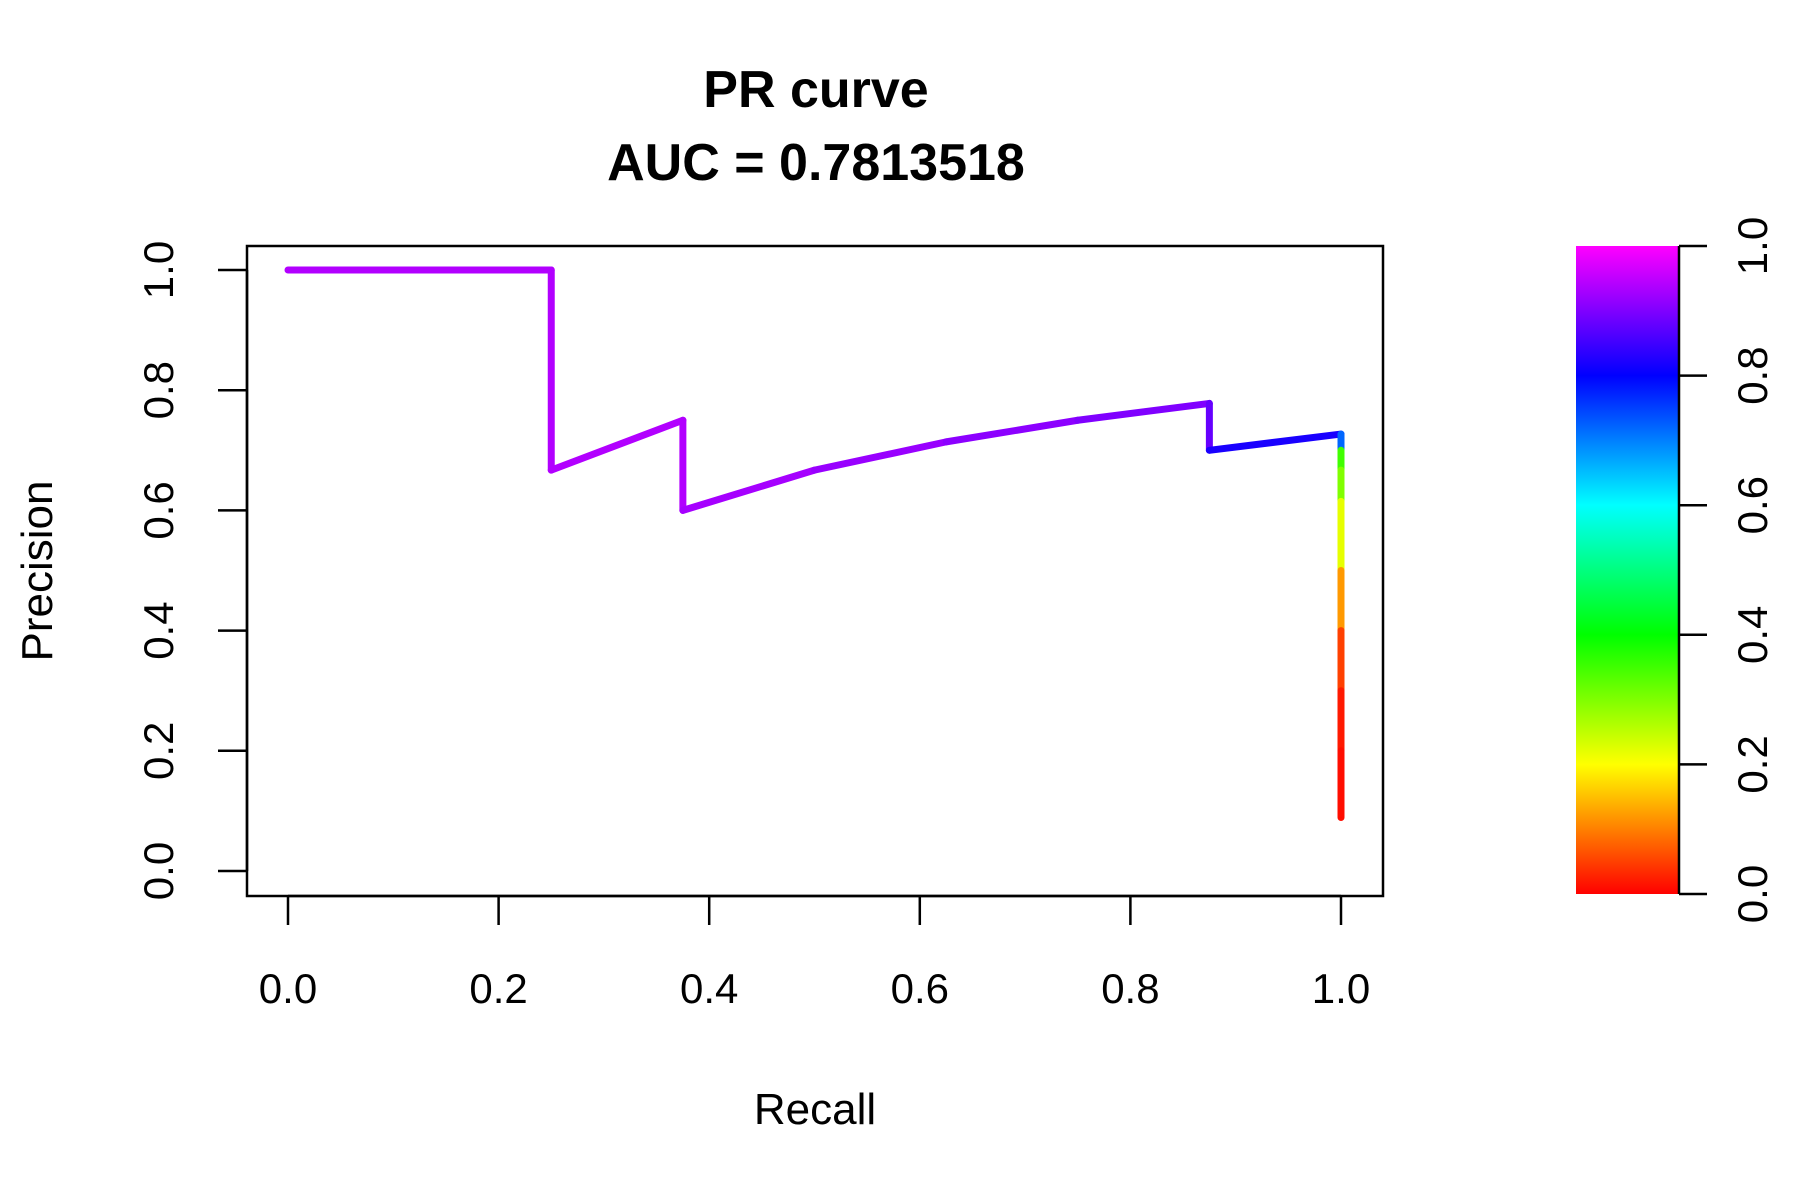  I want to click on x-tick-label: 1.0, so click(1341, 988).